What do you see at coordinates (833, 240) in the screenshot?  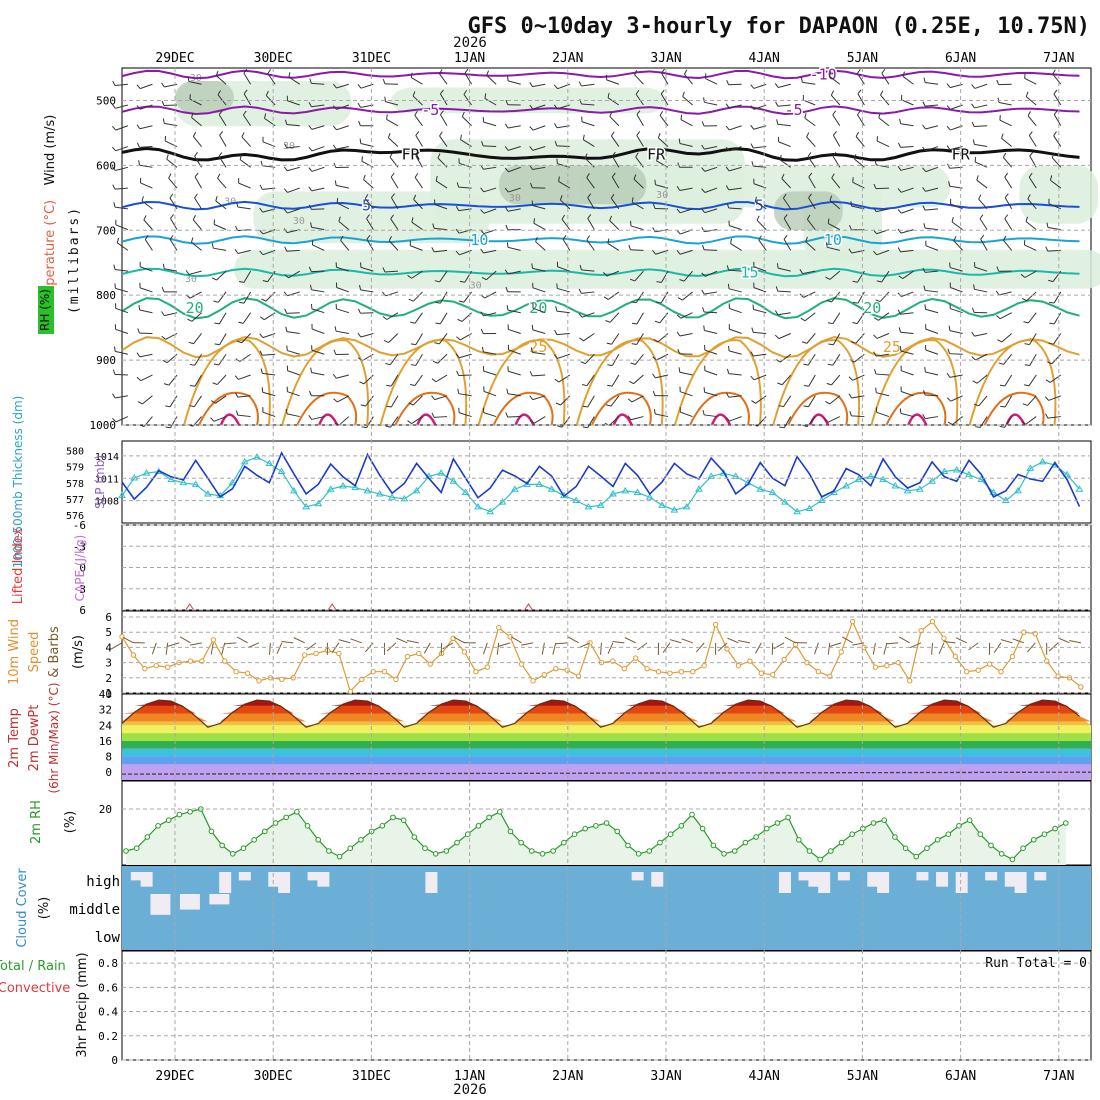 I see `contour-label: 10` at bounding box center [833, 240].